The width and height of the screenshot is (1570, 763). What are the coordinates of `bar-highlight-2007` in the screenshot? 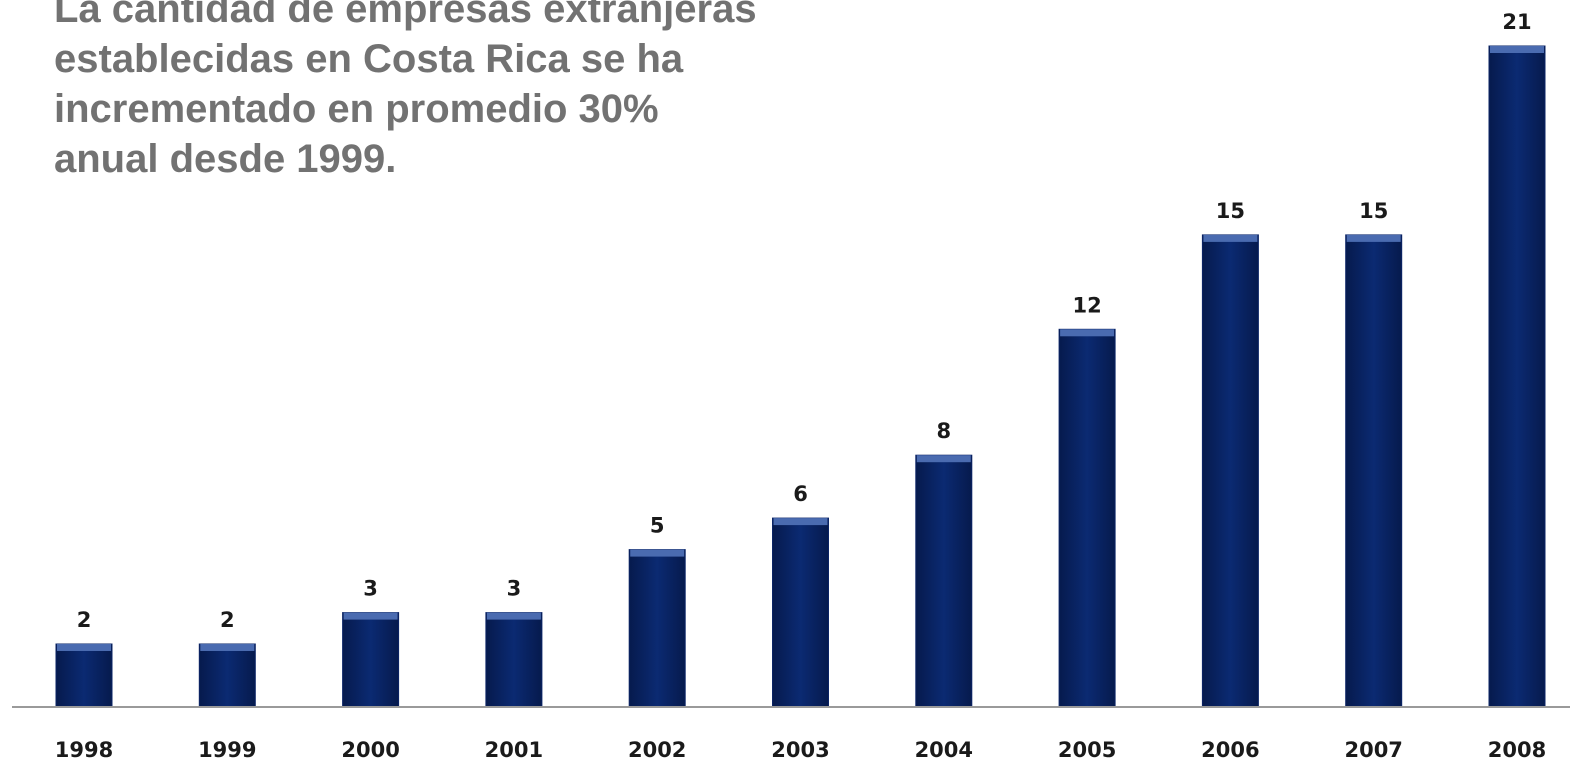 It's located at (1373, 238).